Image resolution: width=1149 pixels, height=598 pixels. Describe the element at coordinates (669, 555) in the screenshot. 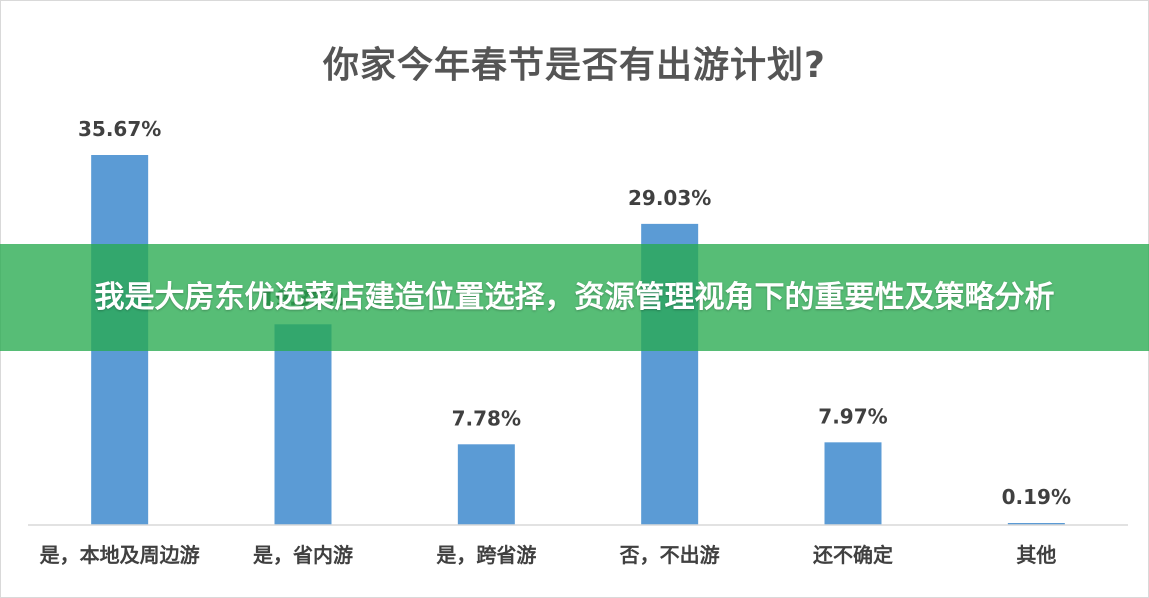

I see `category-label-4: 否，不出游` at that location.